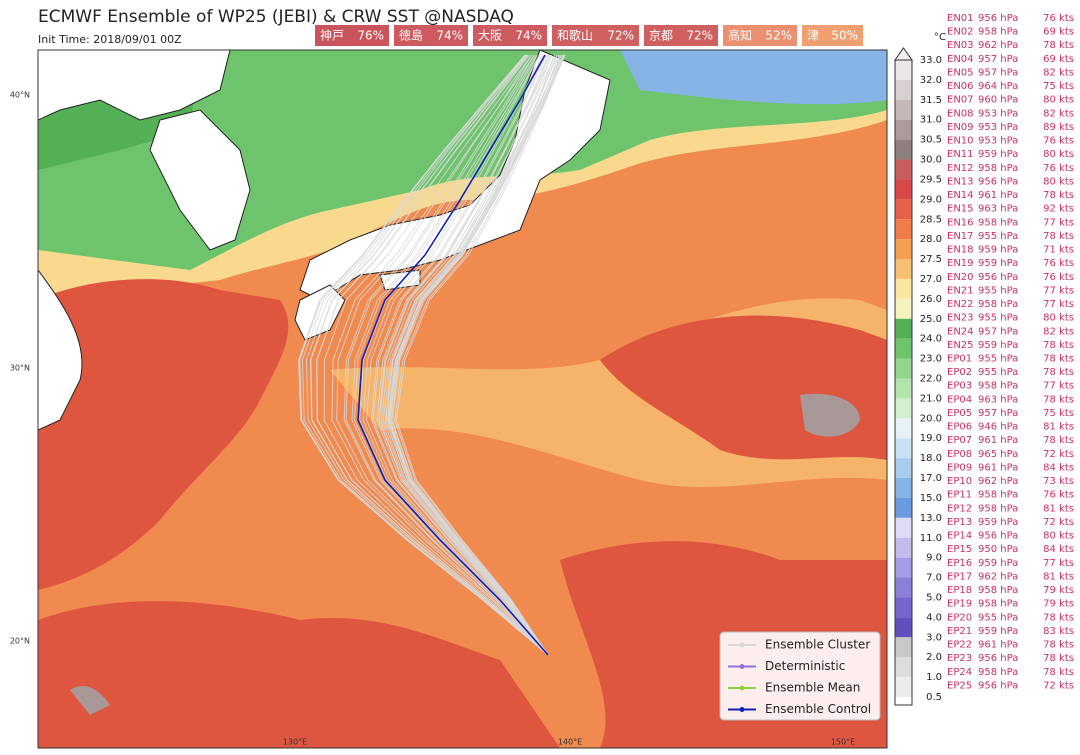  I want to click on member-wind: 81 kts, so click(1058, 508).